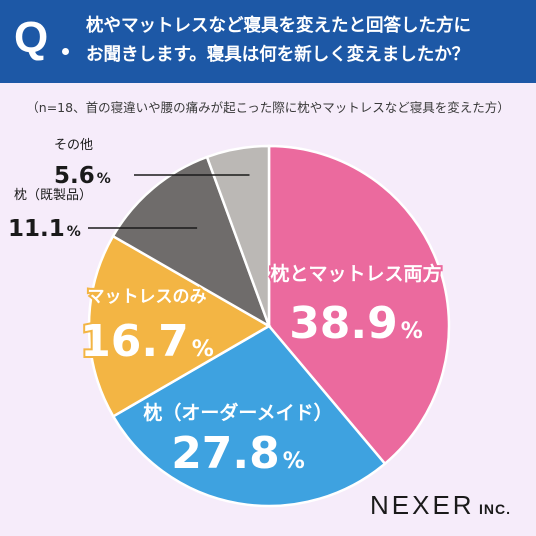 This screenshot has width=536, height=536. Describe the element at coordinates (355, 273) in the screenshot. I see `slice-label-0: 枕とマットレス両方` at that location.